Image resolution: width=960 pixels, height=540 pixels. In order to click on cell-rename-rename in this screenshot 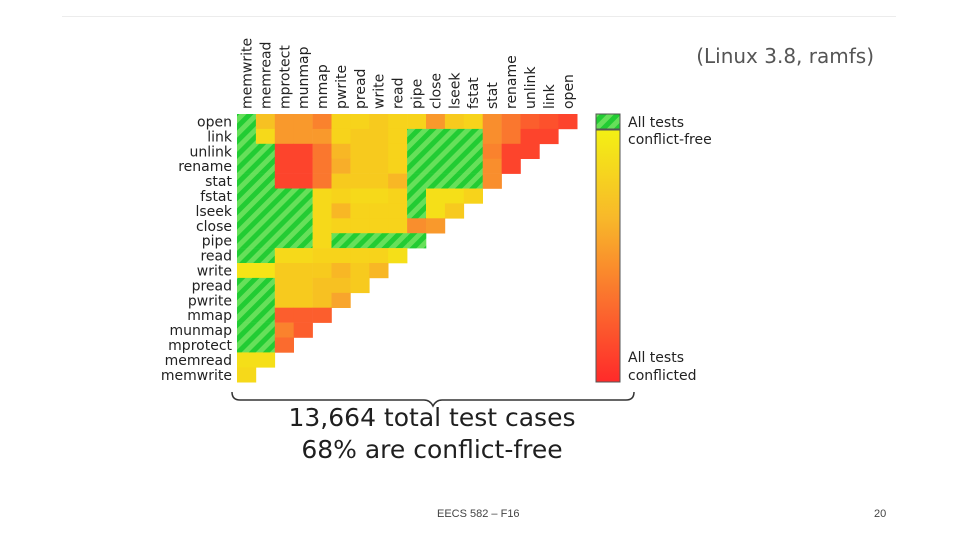, I will do `click(511, 166)`.